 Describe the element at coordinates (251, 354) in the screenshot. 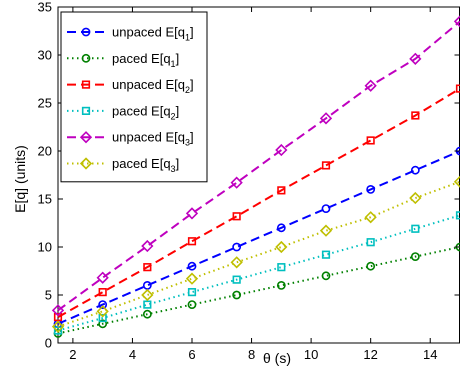

I see `x-tick-label: 8` at that location.